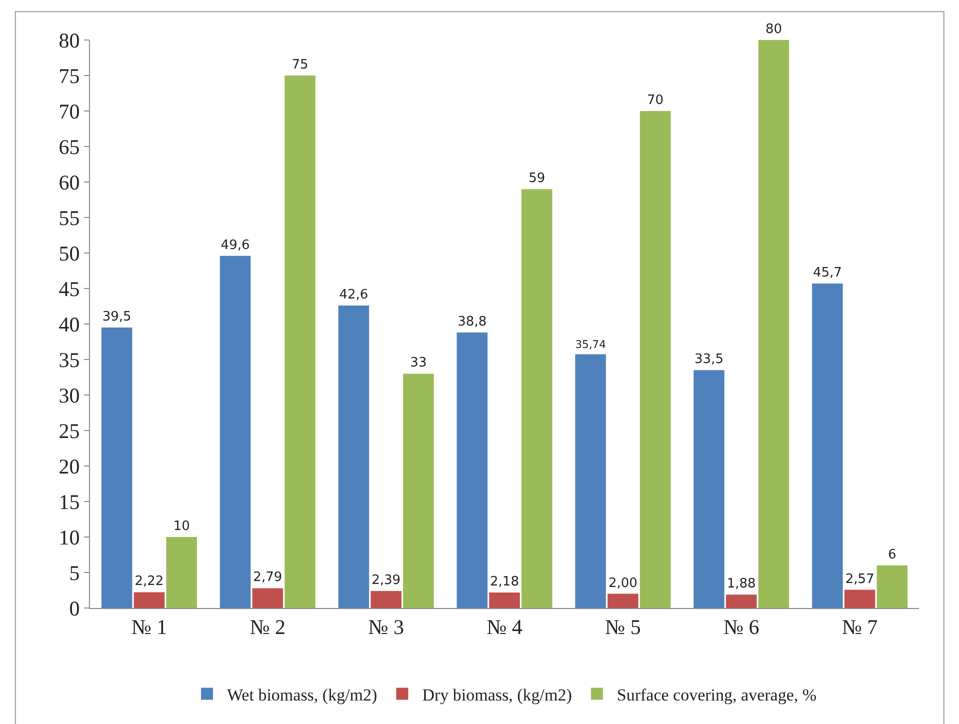  What do you see at coordinates (353, 295) in the screenshot?
I see `data-label: 42,6` at bounding box center [353, 295].